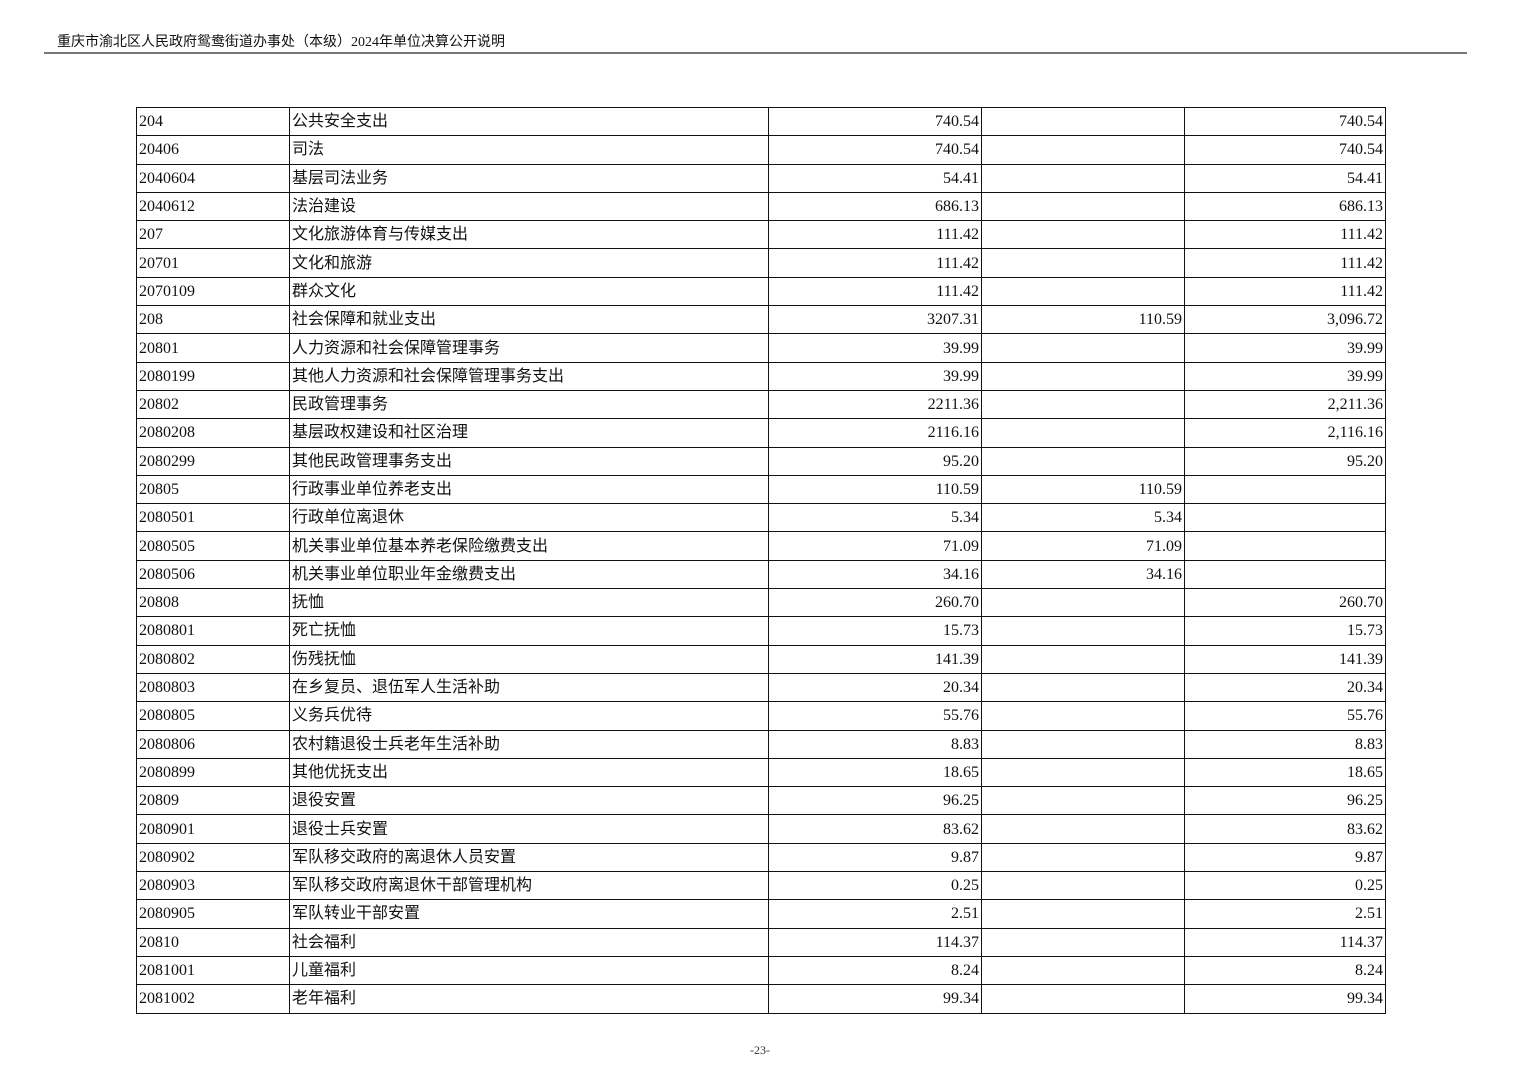 Image resolution: width=1520 pixels, height=1074 pixels. I want to click on subject-name-cell: 抚恤, so click(529, 603).